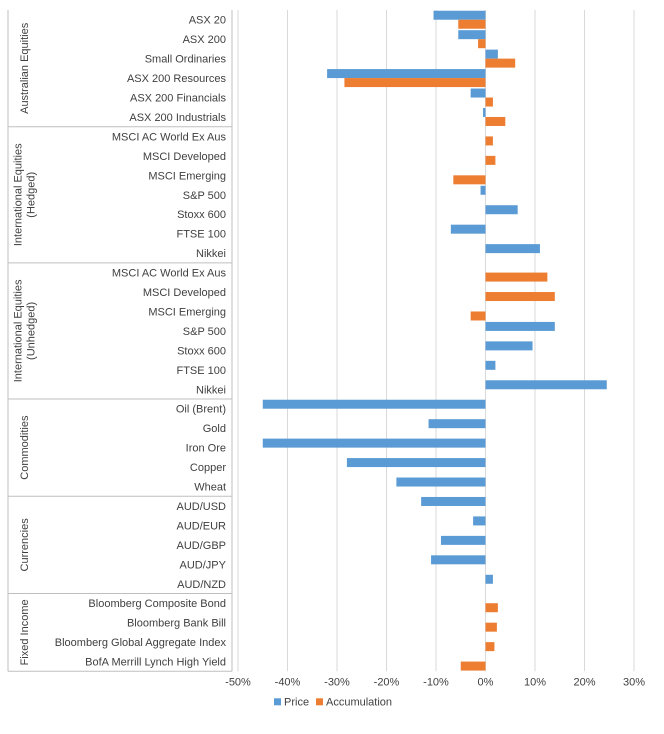  I want to click on x-tick-label: -10%, so click(436, 682).